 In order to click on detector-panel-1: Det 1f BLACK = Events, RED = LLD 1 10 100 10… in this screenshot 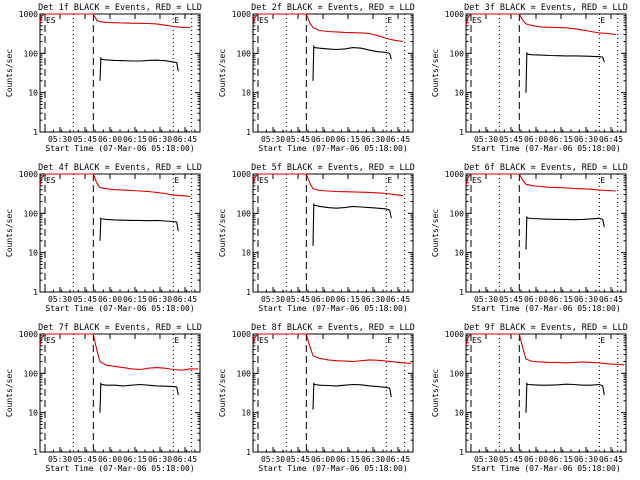, I will do `click(103, 78)`.